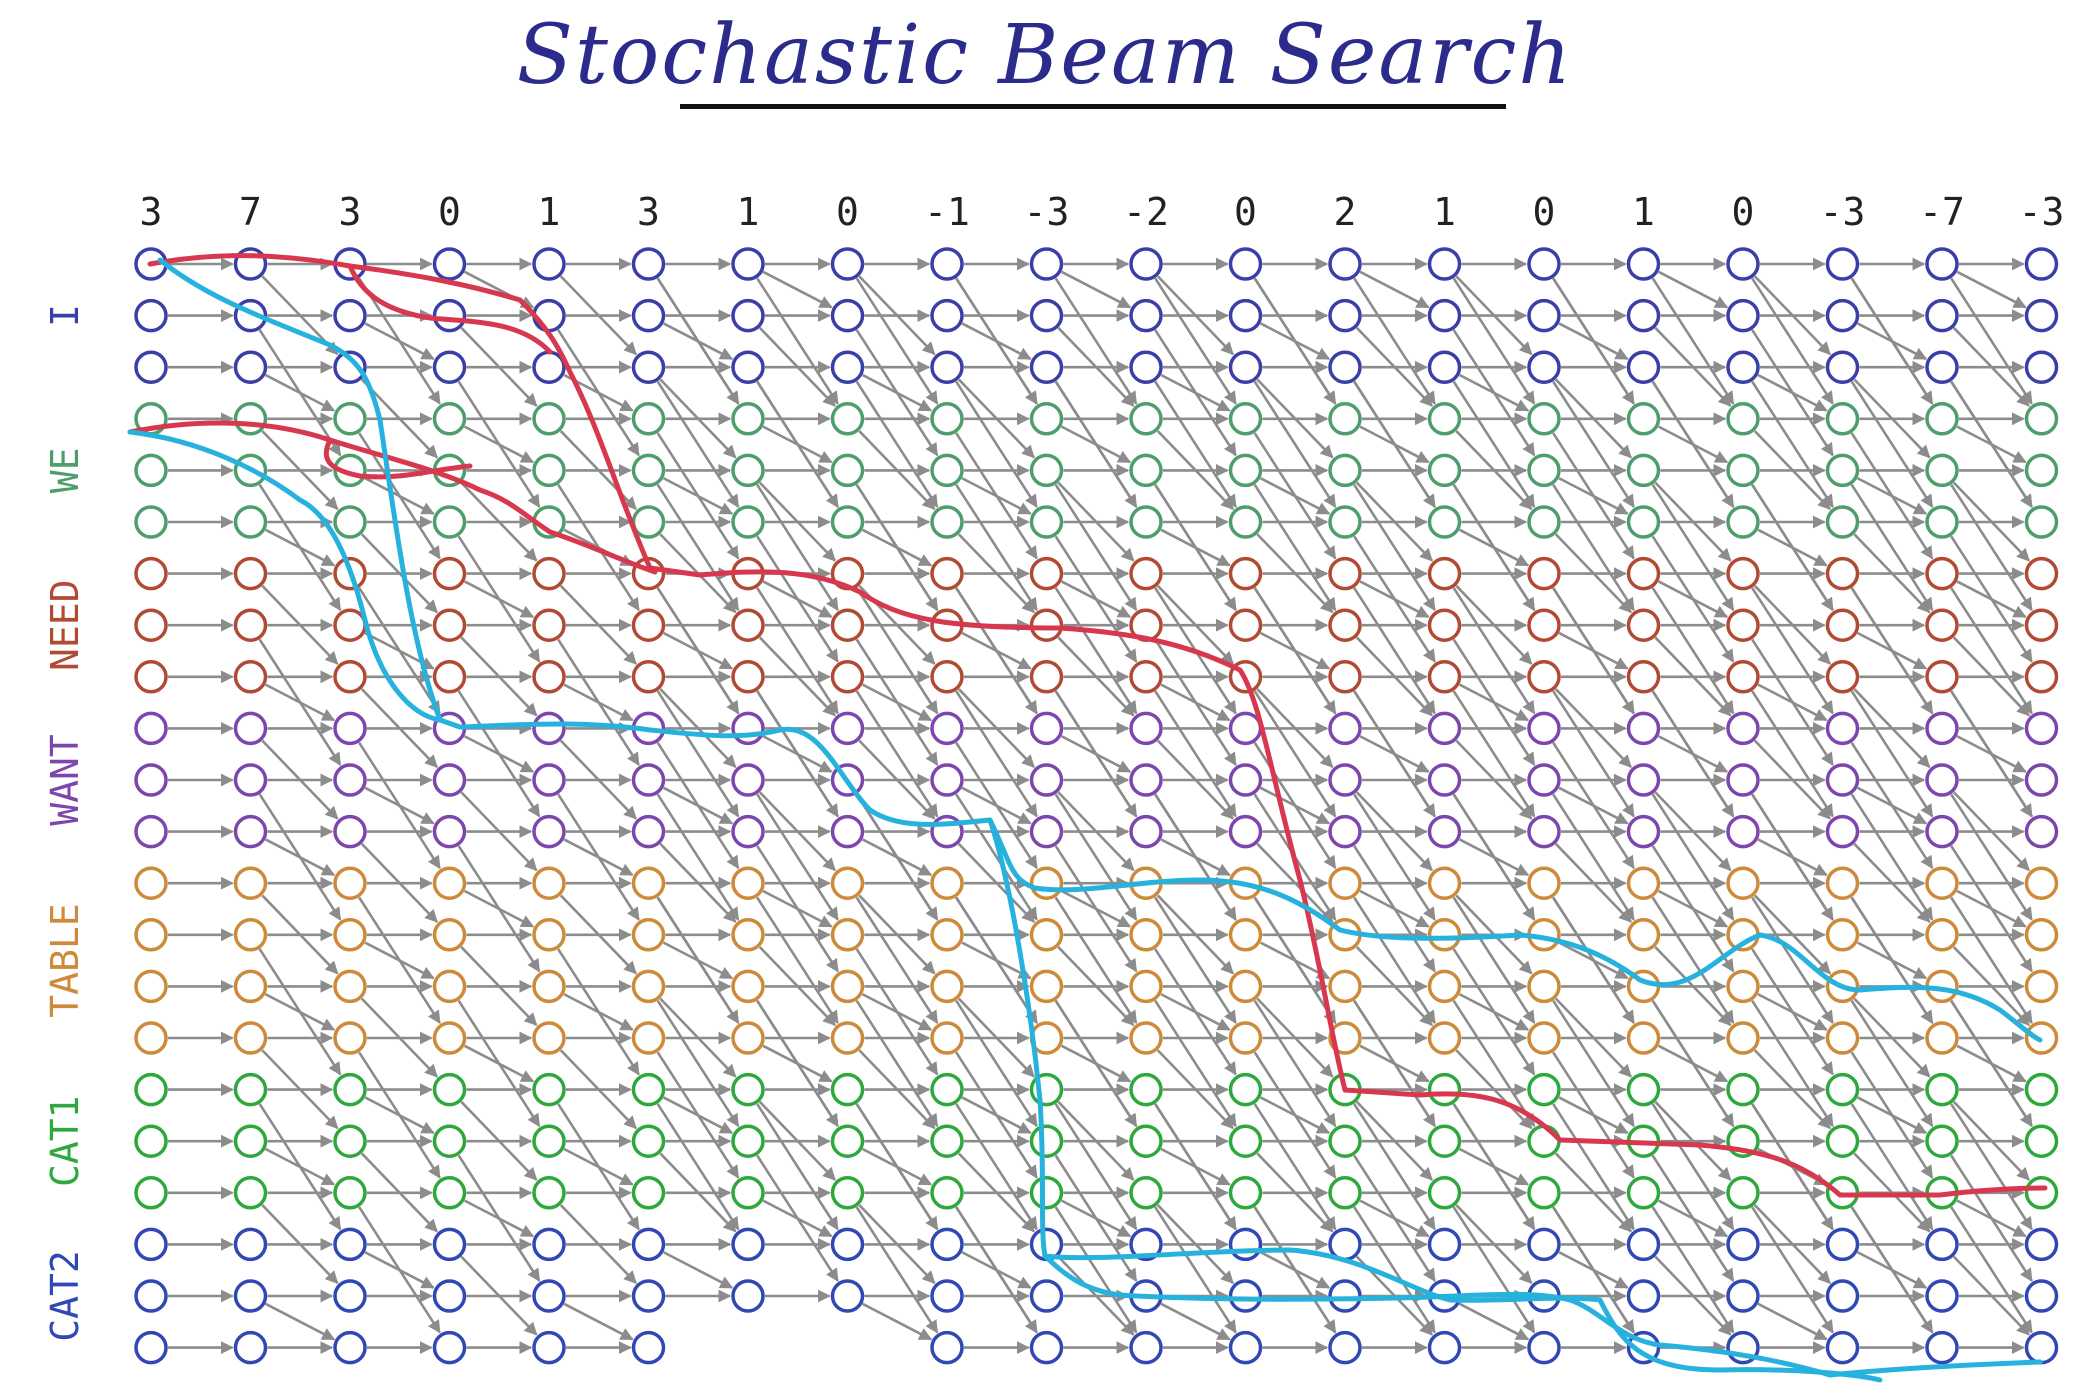 Image resolution: width=2090 pixels, height=1400 pixels. What do you see at coordinates (250, 212) in the screenshot?
I see `score-label: 7` at bounding box center [250, 212].